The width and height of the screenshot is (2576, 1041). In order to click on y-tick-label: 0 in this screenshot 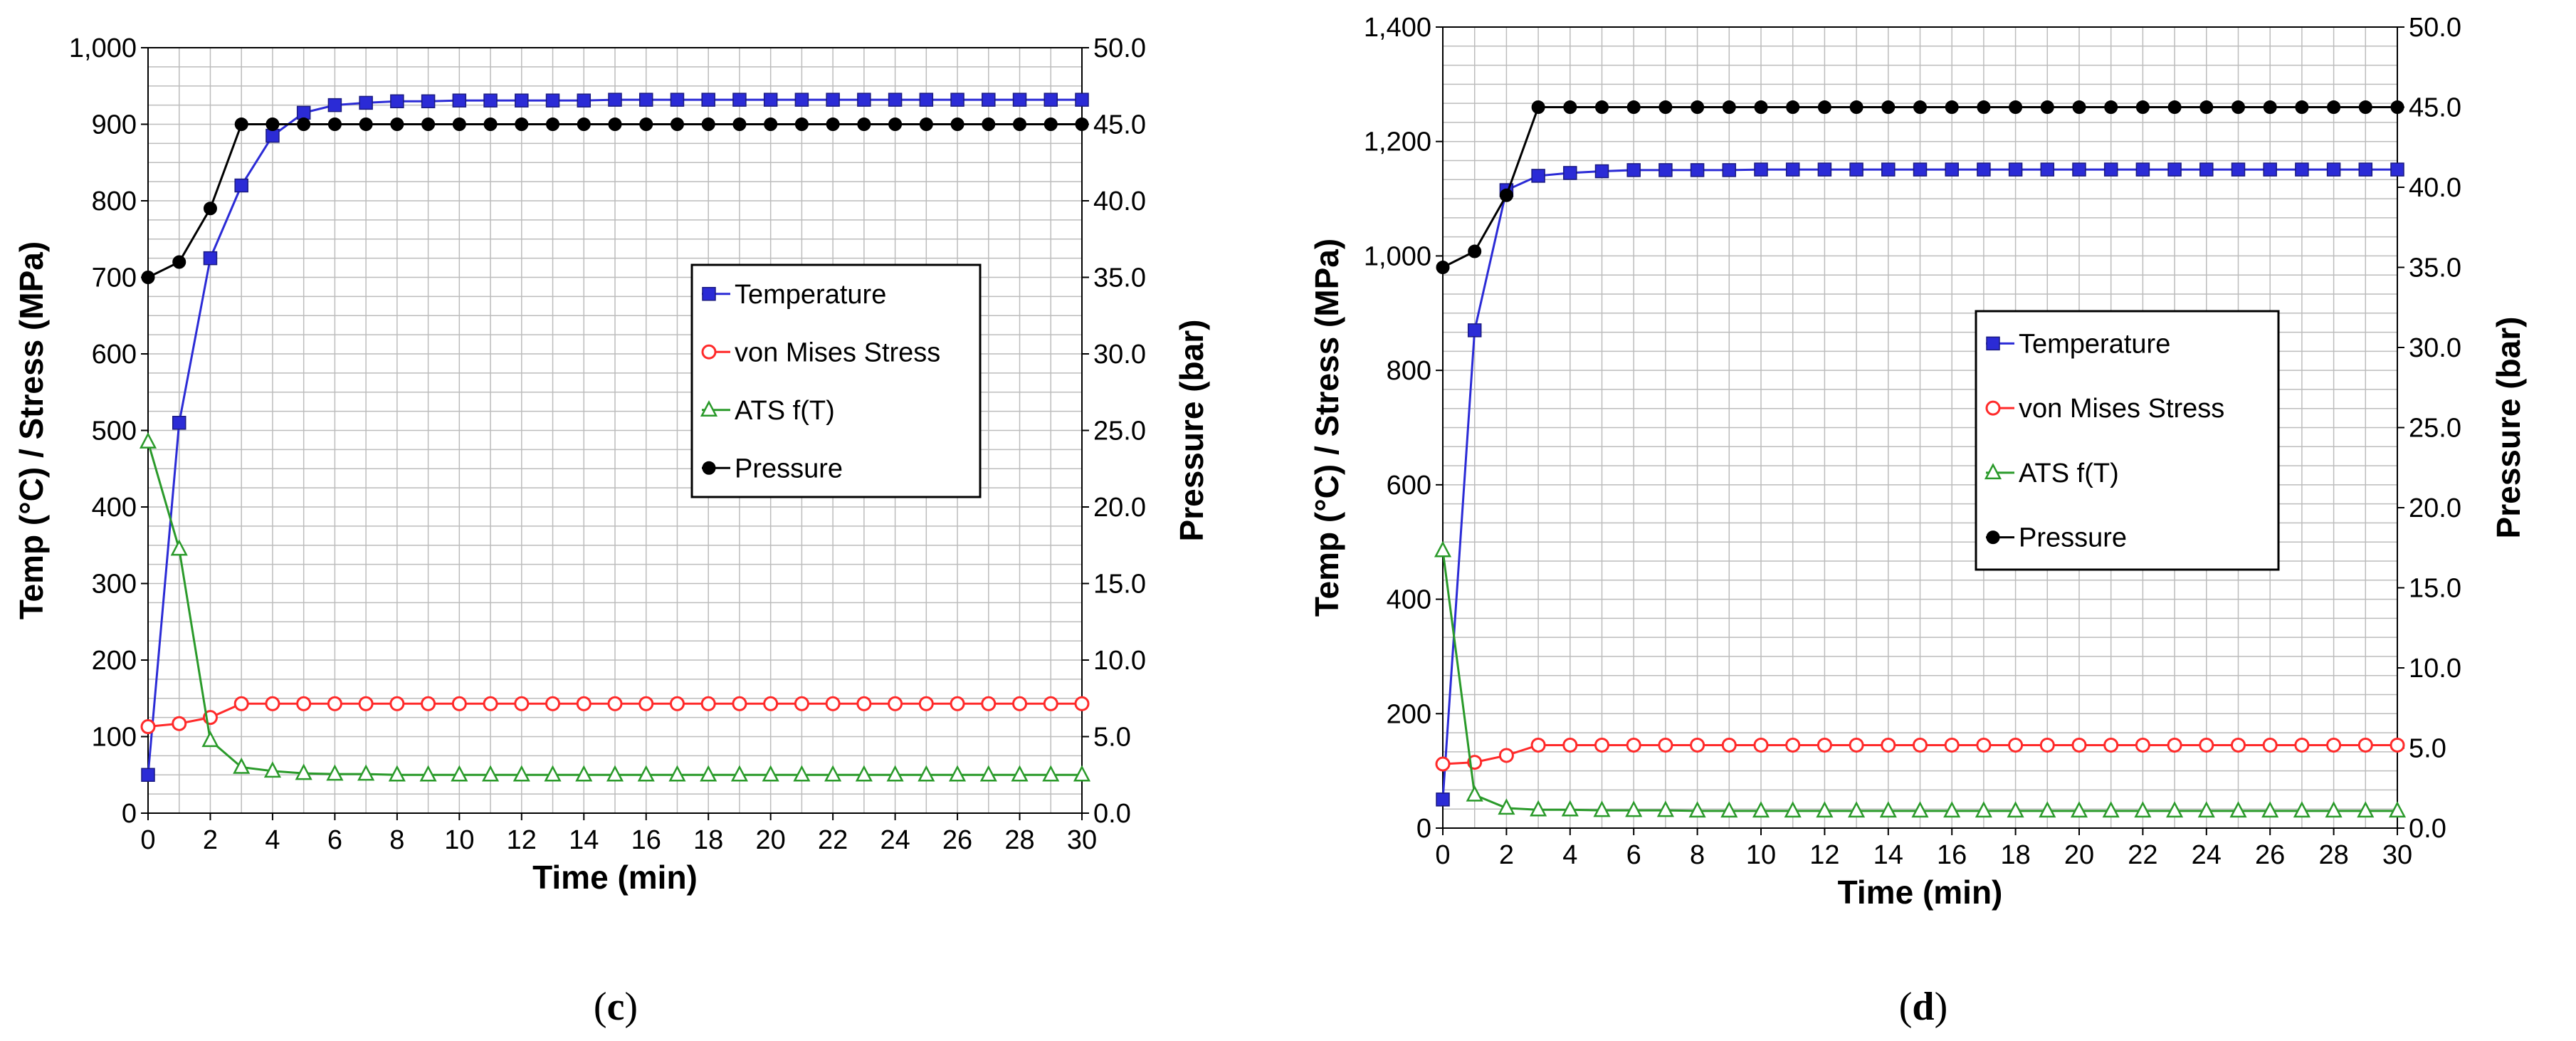, I will do `click(130, 814)`.